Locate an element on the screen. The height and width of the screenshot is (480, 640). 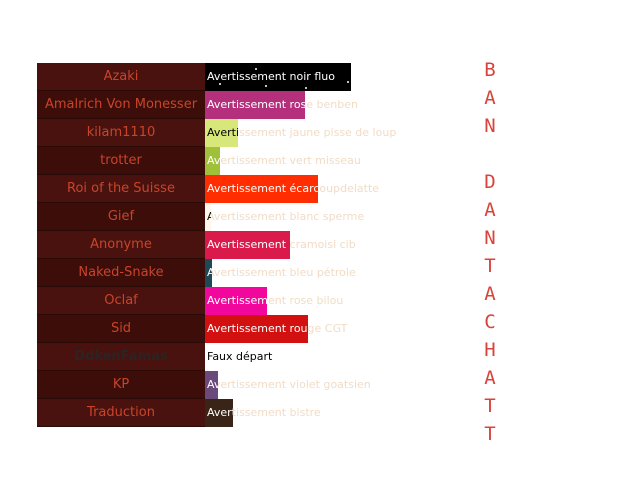
warning-label-overlay: Avertissement jaune pisse de loup is located at coordinates (222, 132).